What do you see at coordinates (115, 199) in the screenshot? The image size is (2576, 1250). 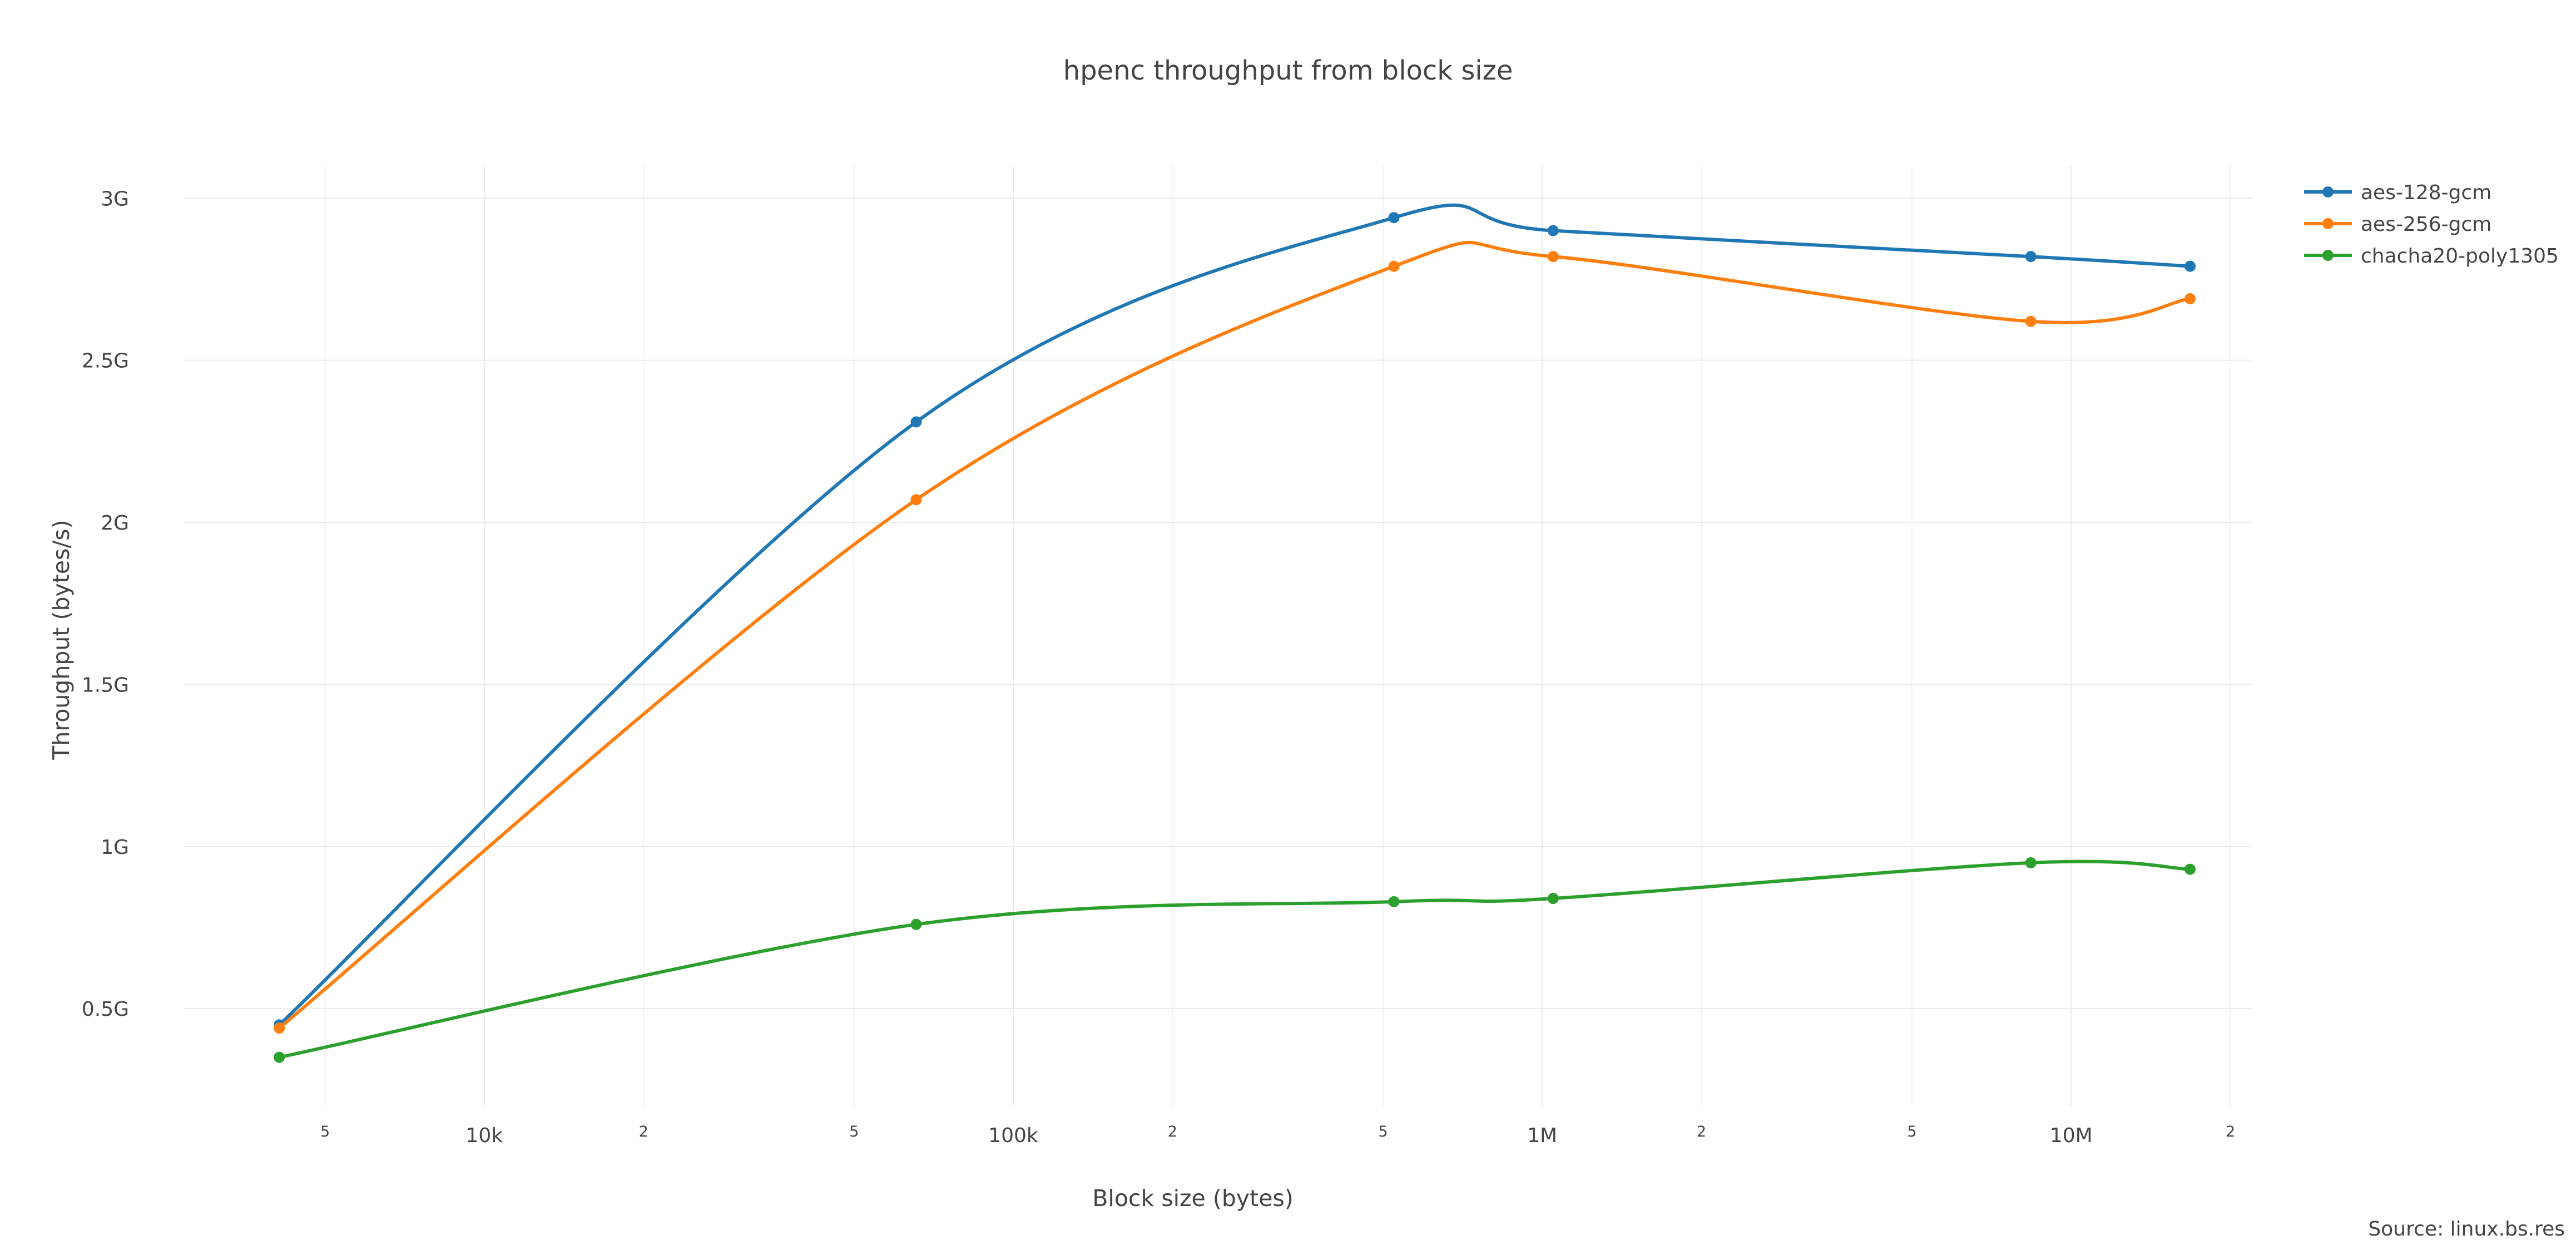 I see `y-tick-label: 3G` at bounding box center [115, 199].